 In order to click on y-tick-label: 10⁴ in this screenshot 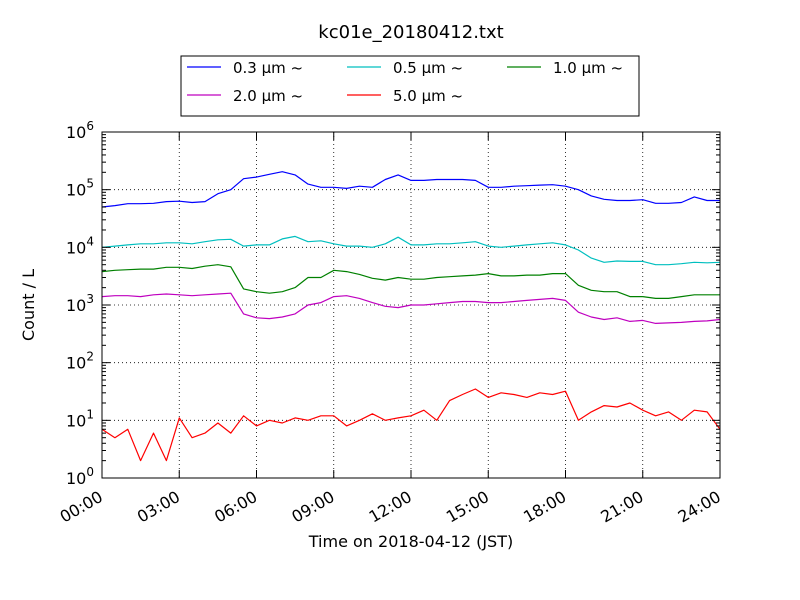, I will do `click(80, 245)`.